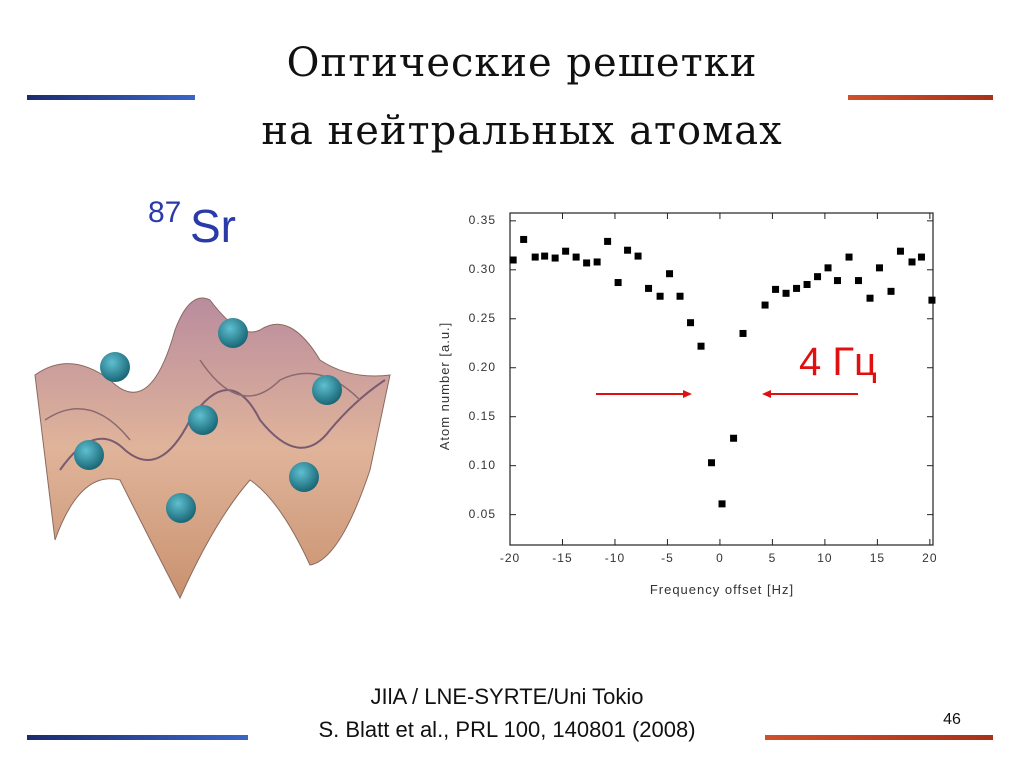 This screenshot has width=1024, height=768. Describe the element at coordinates (562, 558) in the screenshot. I see `x-tick-label: -15` at that location.